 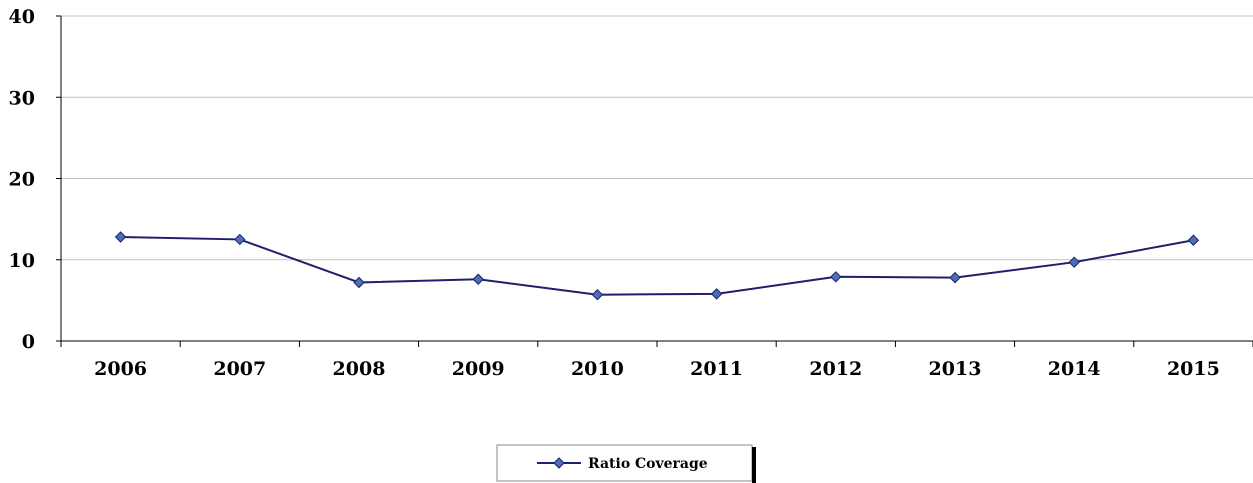 What do you see at coordinates (22, 17) in the screenshot?
I see `y-tick-label: 40` at bounding box center [22, 17].